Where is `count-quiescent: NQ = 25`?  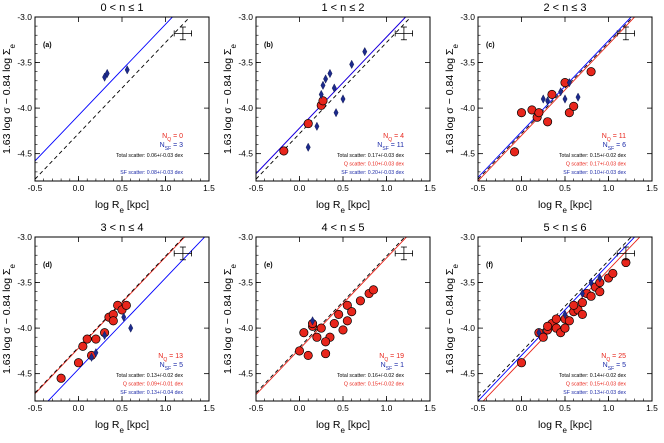
count-quiescent: NQ = 25 is located at coordinates (613, 358).